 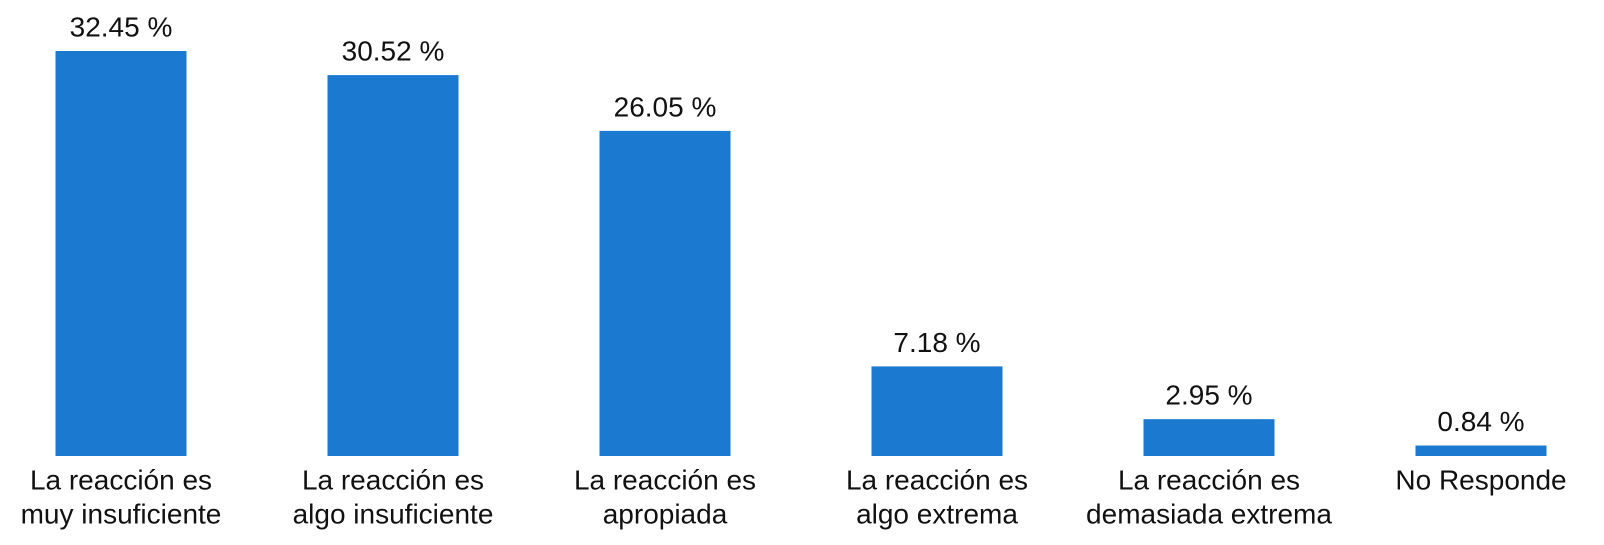 I want to click on value-label: 32.45 %, so click(x=121, y=26).